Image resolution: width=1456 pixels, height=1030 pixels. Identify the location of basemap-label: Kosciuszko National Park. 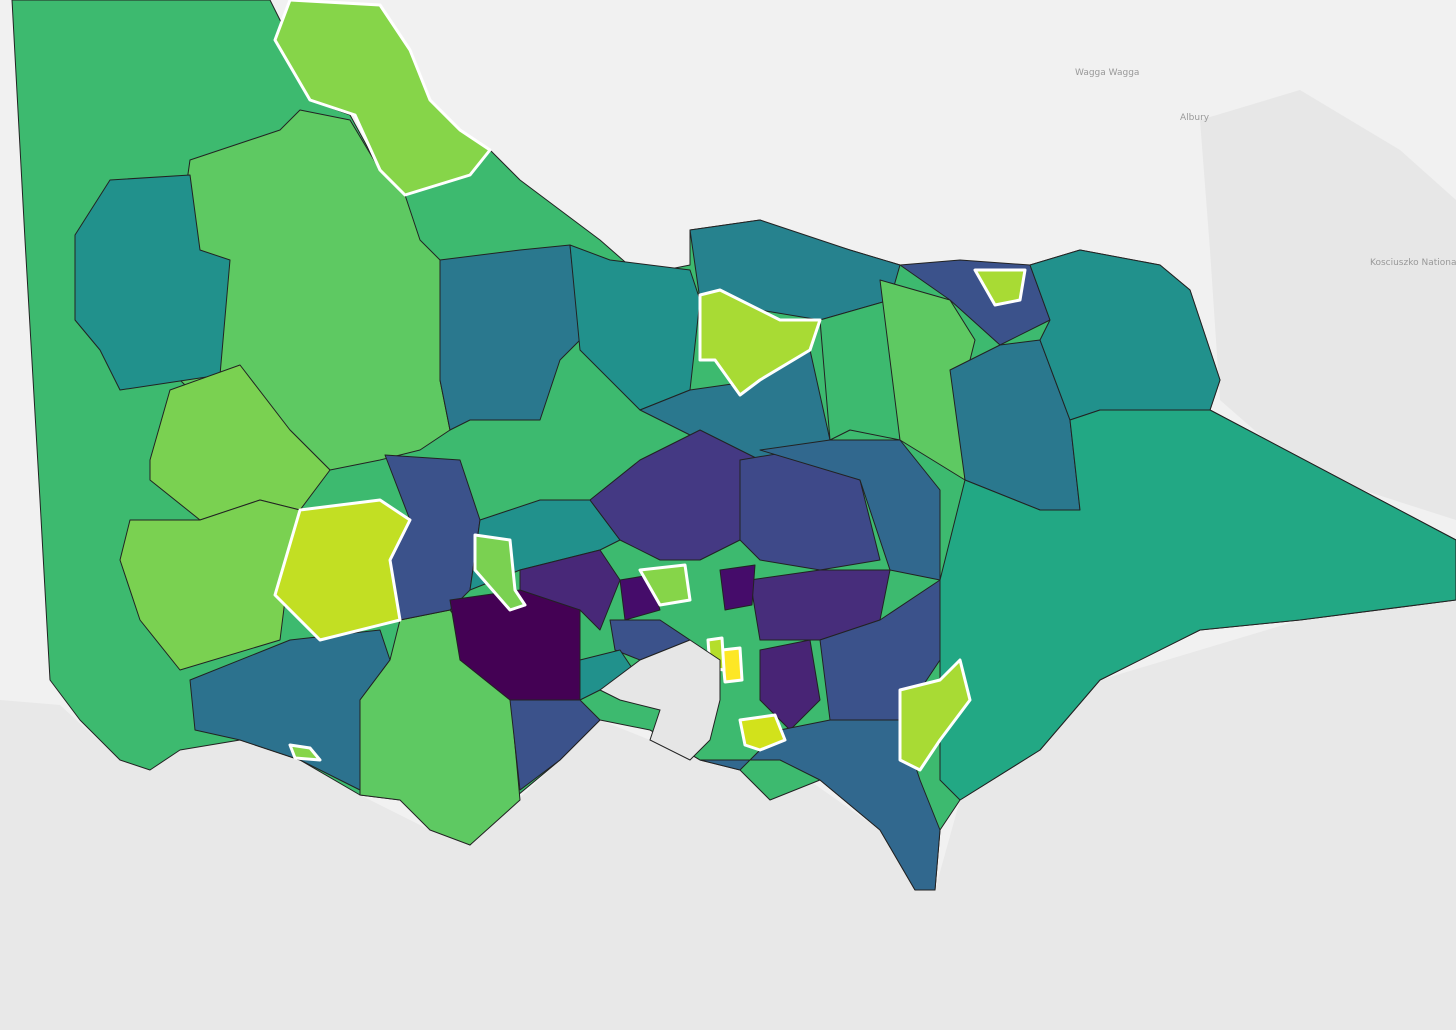
(1413, 263).